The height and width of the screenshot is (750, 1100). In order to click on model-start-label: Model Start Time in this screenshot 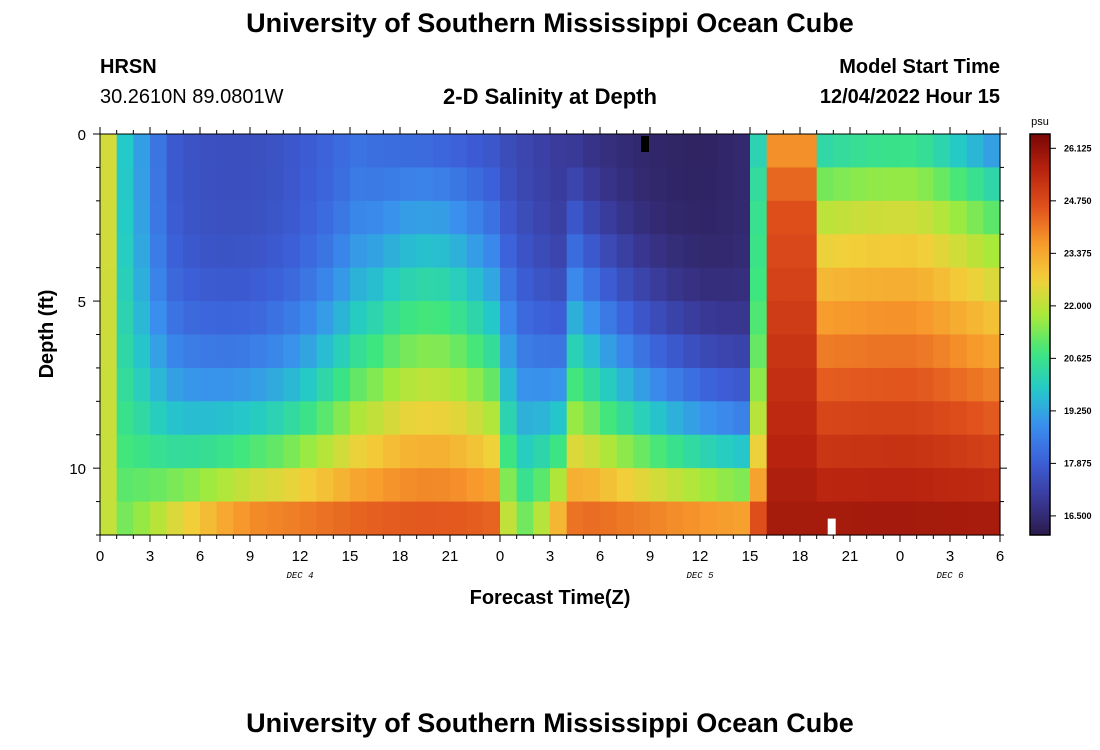, I will do `click(919, 67)`.